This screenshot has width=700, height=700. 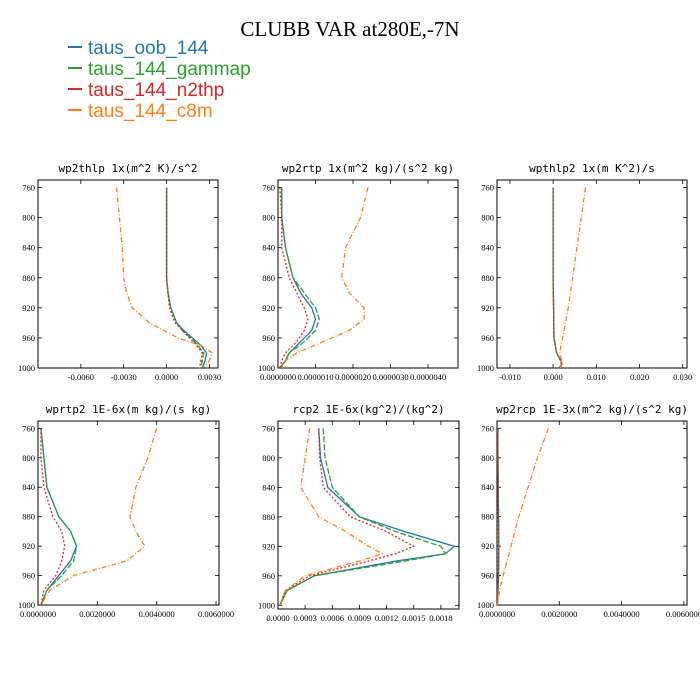 What do you see at coordinates (622, 614) in the screenshot?
I see `x-tick-label: 0.0040000` at bounding box center [622, 614].